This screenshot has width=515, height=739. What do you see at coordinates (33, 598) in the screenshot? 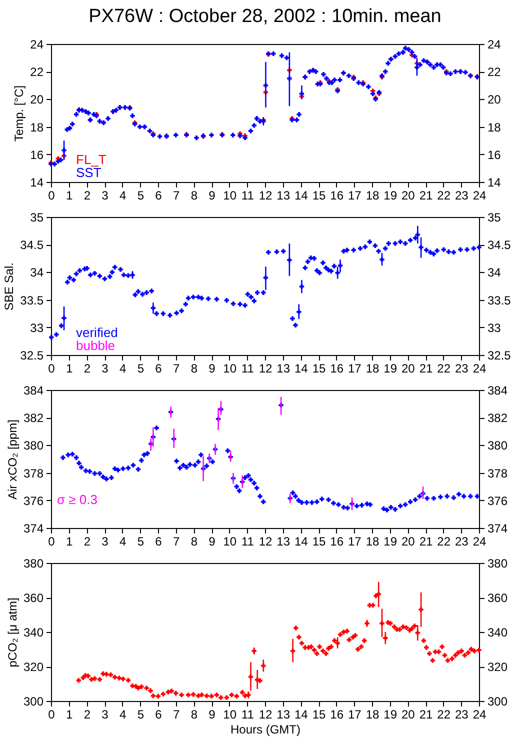
I see `y-tick-label: 360` at bounding box center [33, 598].